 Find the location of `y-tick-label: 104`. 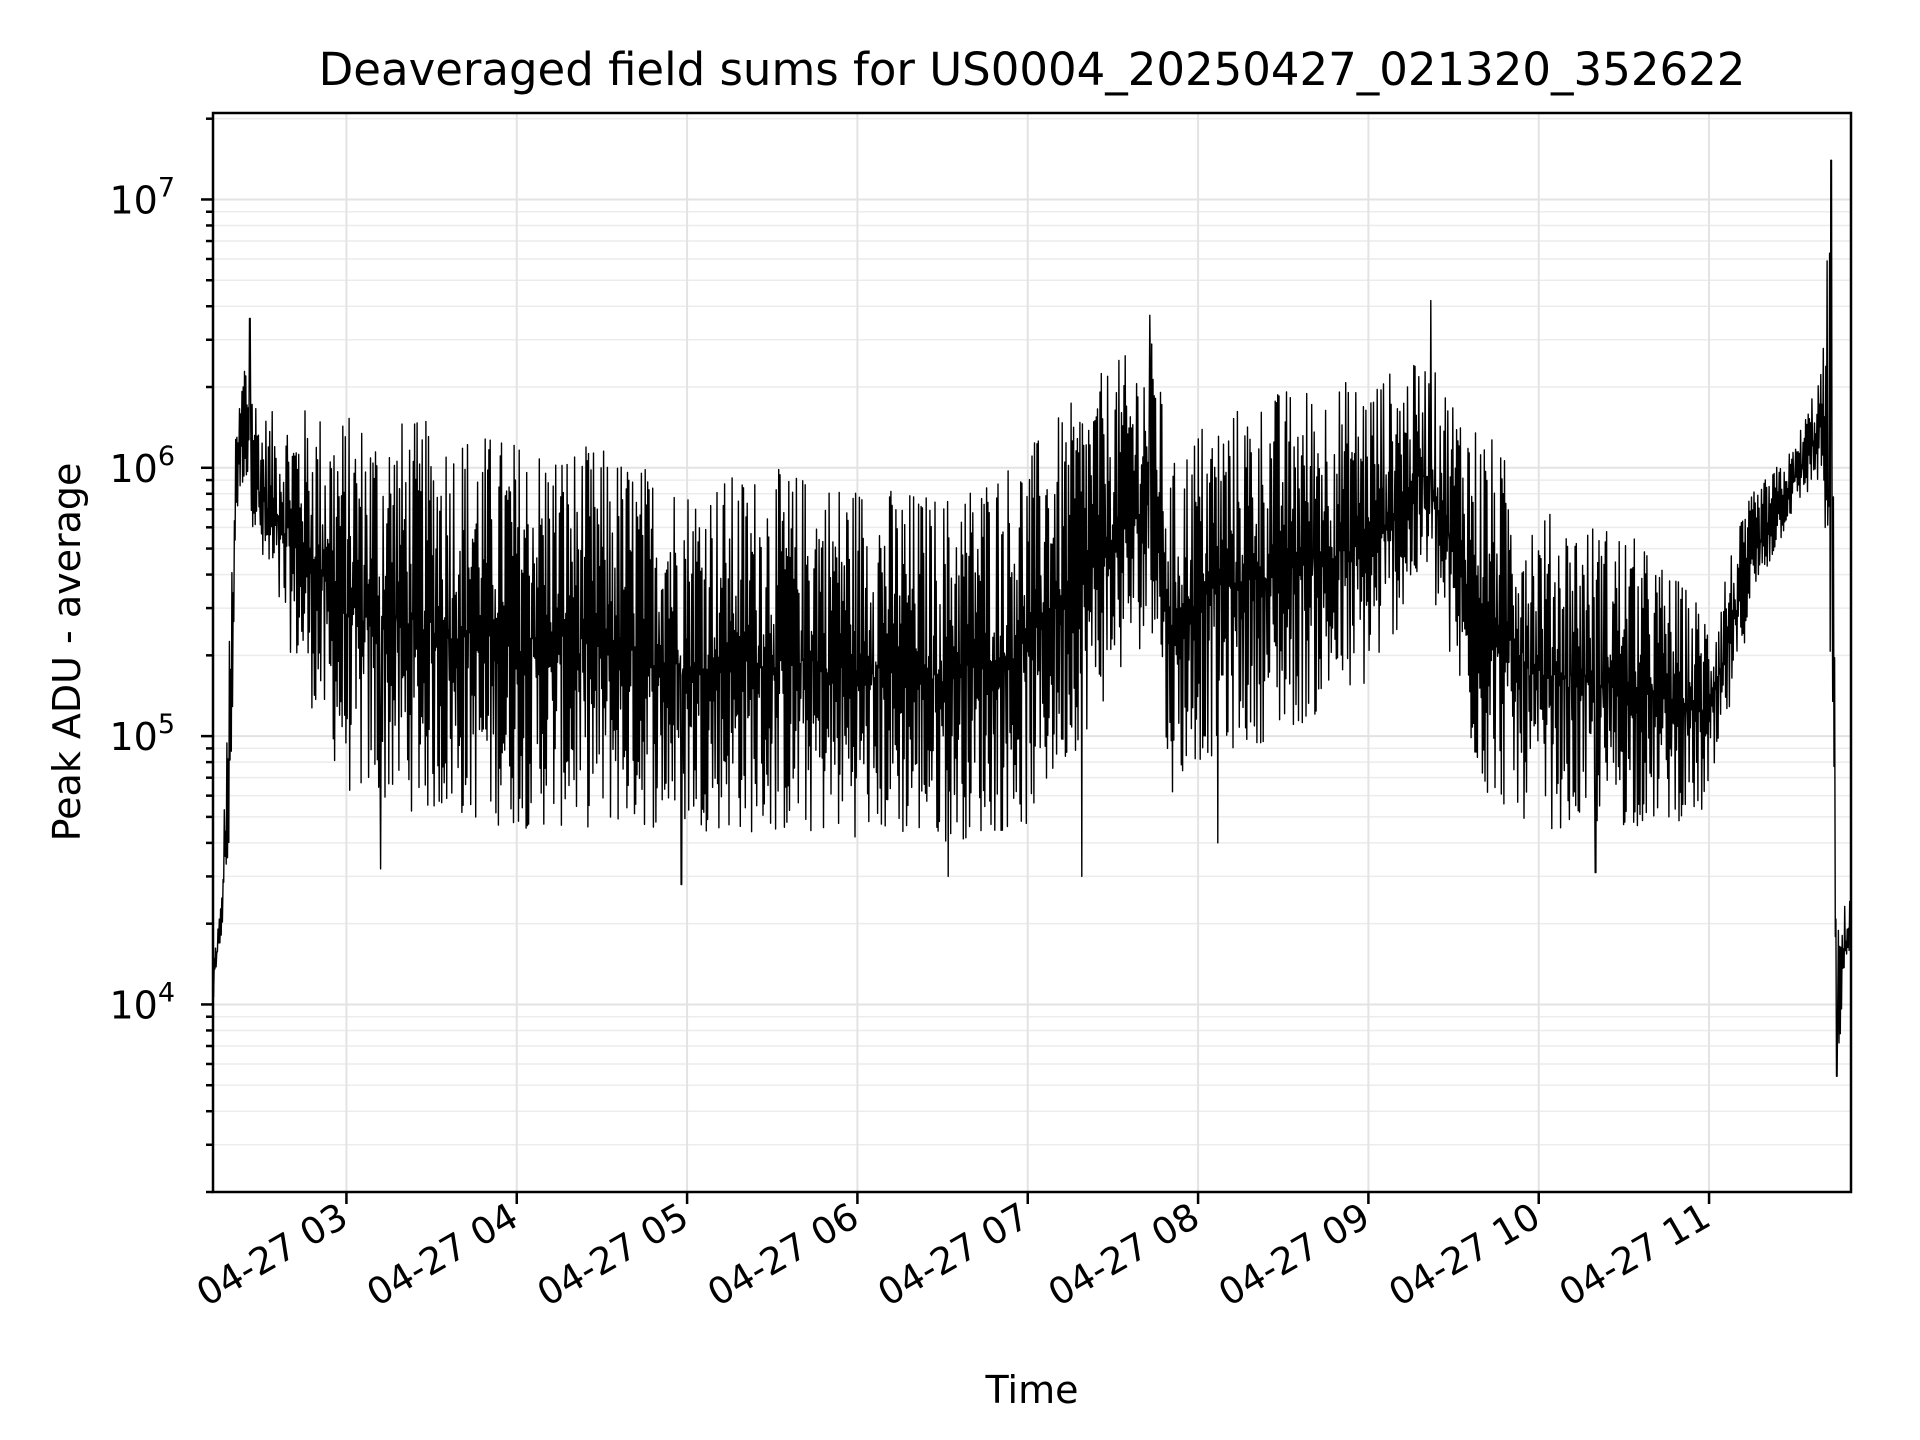

y-tick-label: 104 is located at coordinates (142, 1002).